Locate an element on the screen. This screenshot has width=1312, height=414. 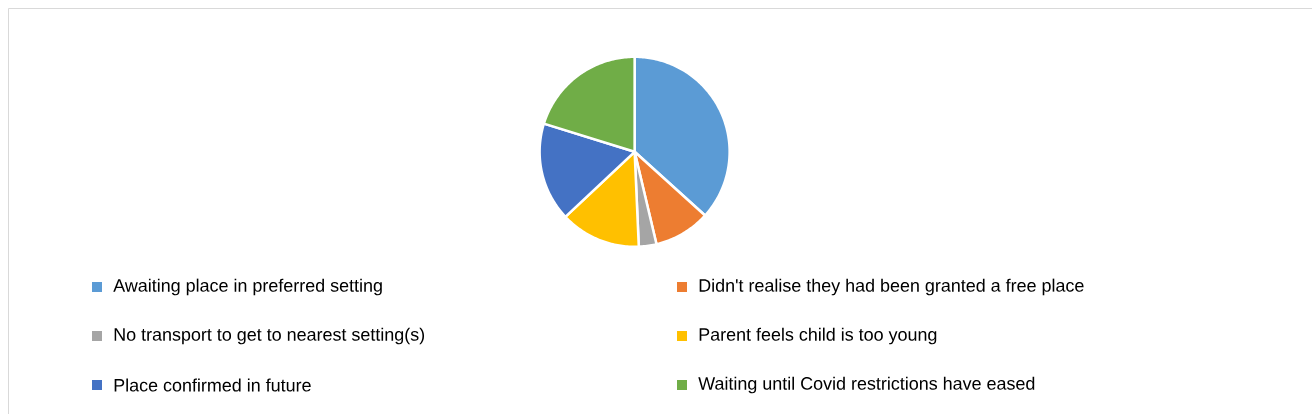
legend-label: Parent feels child is too young is located at coordinates (818, 336).